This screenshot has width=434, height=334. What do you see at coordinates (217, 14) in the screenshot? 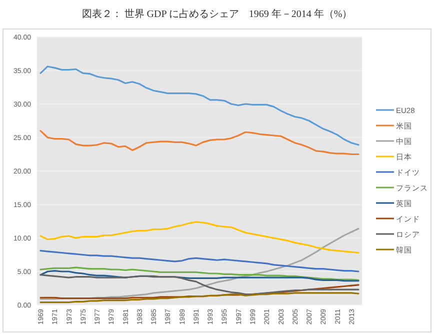
I see `chart-title: 図表２： 世界 GDP に占めるシェア 1969 年－2014 年（%）` at bounding box center [217, 14].